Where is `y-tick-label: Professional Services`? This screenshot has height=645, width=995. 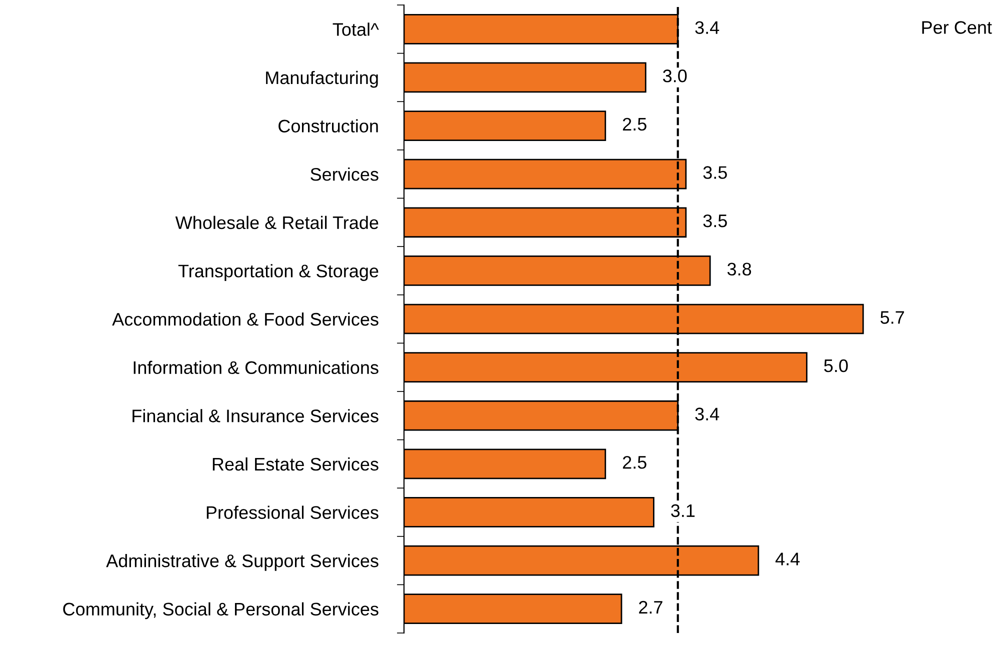 y-tick-label: Professional Services is located at coordinates (292, 512).